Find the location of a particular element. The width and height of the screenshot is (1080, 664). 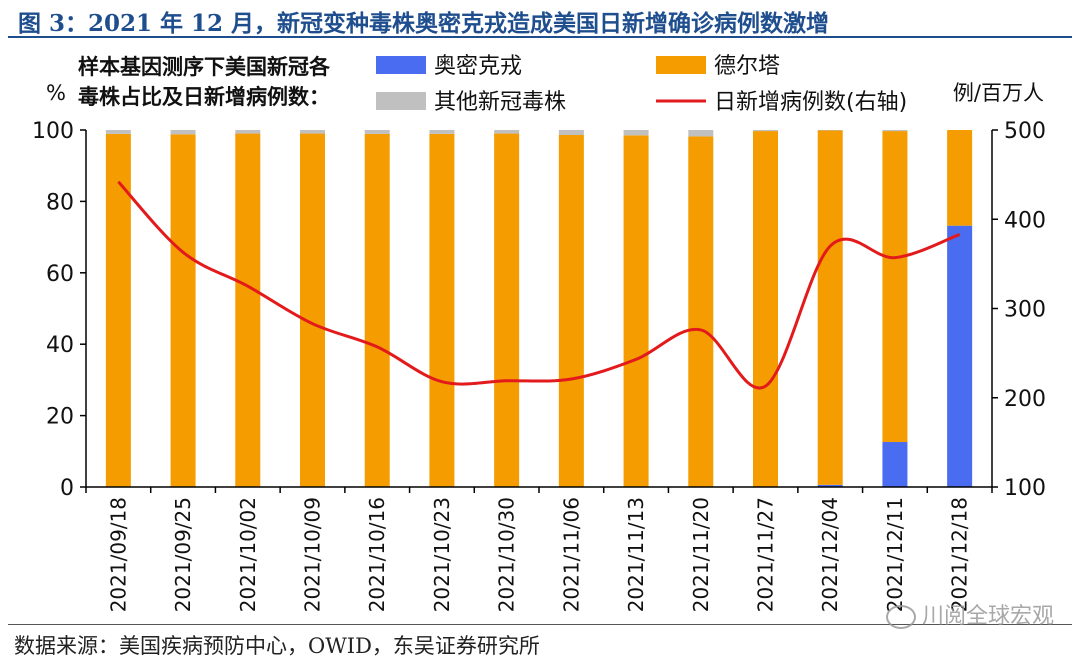

title-bar: 图 3：2021 年 12 月，新冠变种毒株奥密克戎造成美国日新增确诊病例数激增 is located at coordinates (540, 20).